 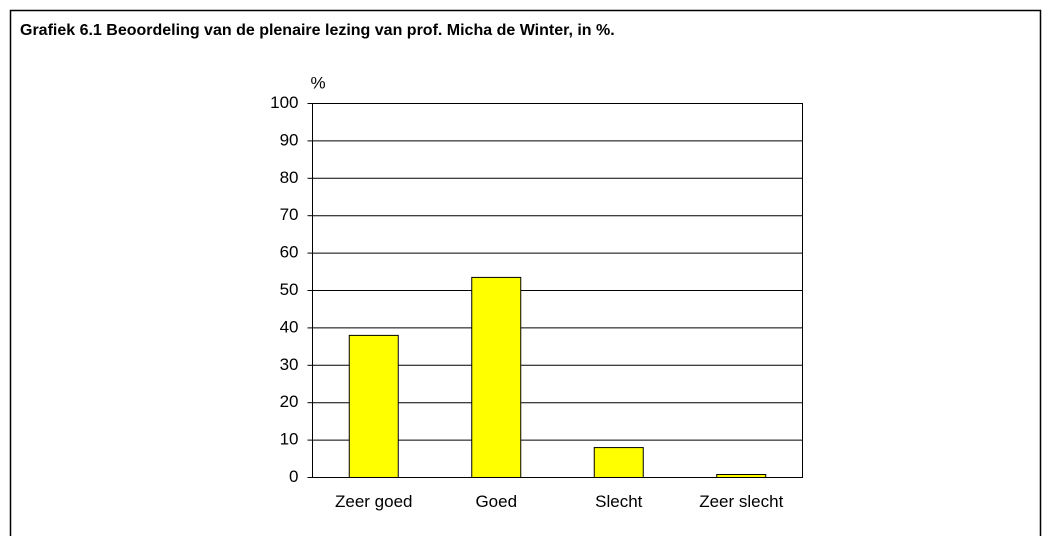 I want to click on y-tick-label: 90, so click(x=289, y=139).